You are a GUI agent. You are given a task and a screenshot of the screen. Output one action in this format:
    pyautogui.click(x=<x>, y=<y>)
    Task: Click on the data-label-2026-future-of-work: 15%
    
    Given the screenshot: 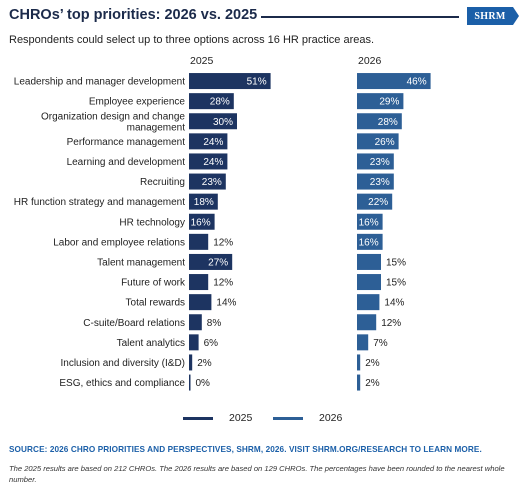 What is the action you would take?
    pyautogui.click(x=396, y=283)
    